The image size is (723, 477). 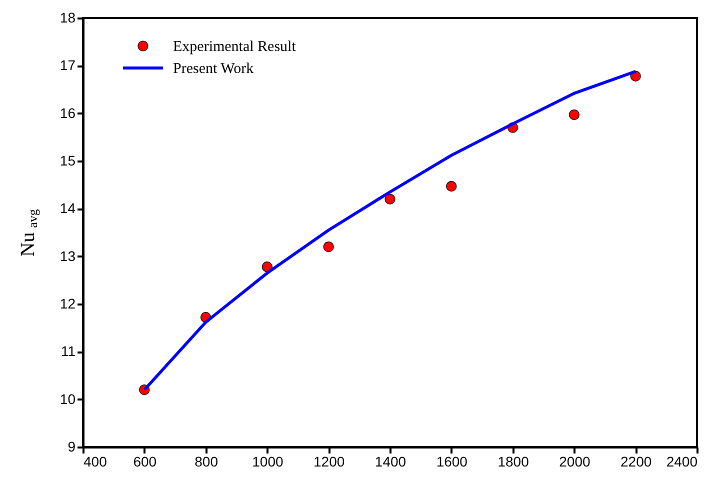 What do you see at coordinates (206, 462) in the screenshot?
I see `x-tick-label: 800` at bounding box center [206, 462].